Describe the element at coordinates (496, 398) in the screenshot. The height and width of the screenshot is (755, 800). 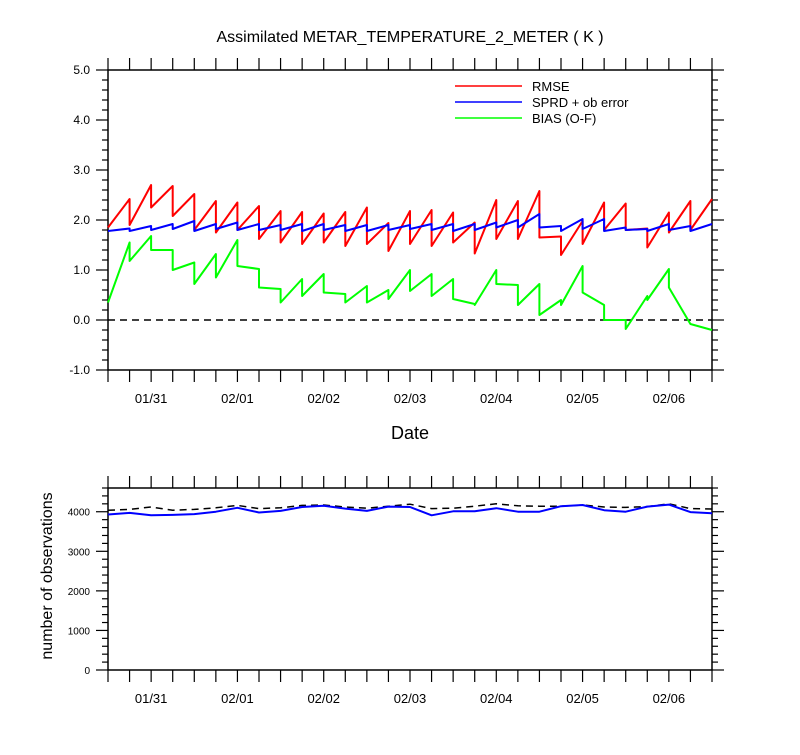
I see `top-x-tick-label: 02/04` at that location.